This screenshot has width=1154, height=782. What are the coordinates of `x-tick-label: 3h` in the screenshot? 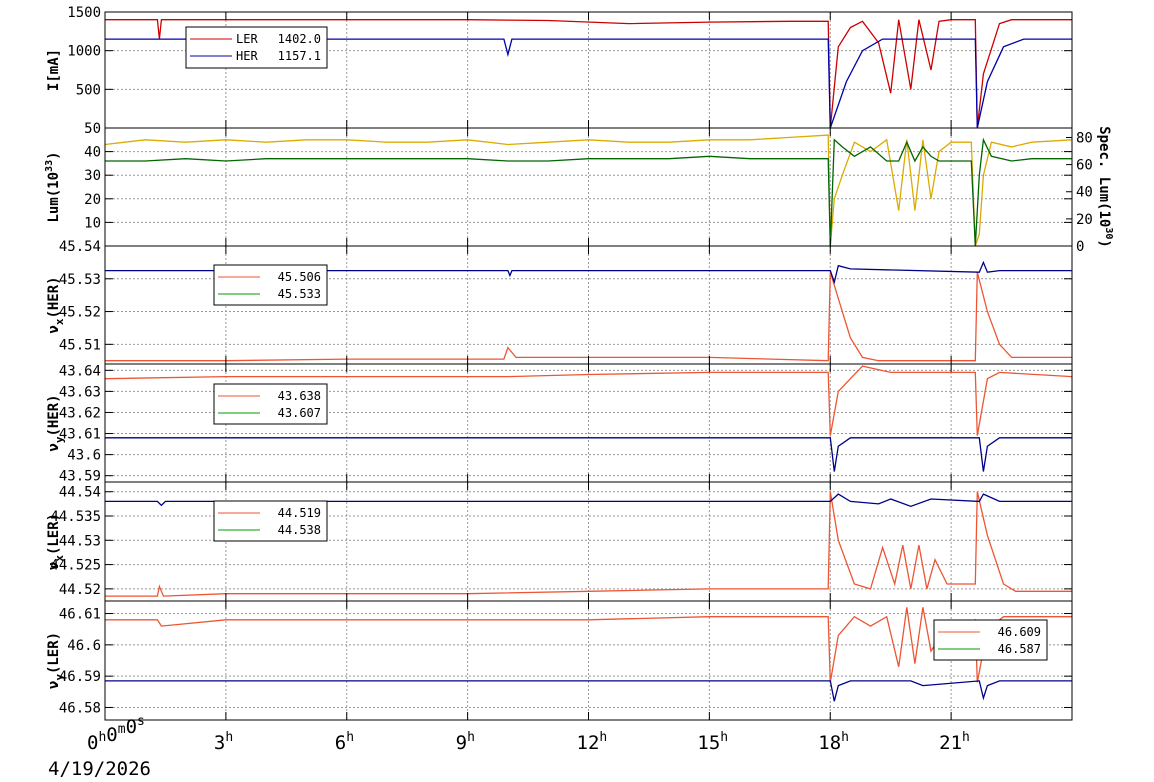 It's located at (223, 742).